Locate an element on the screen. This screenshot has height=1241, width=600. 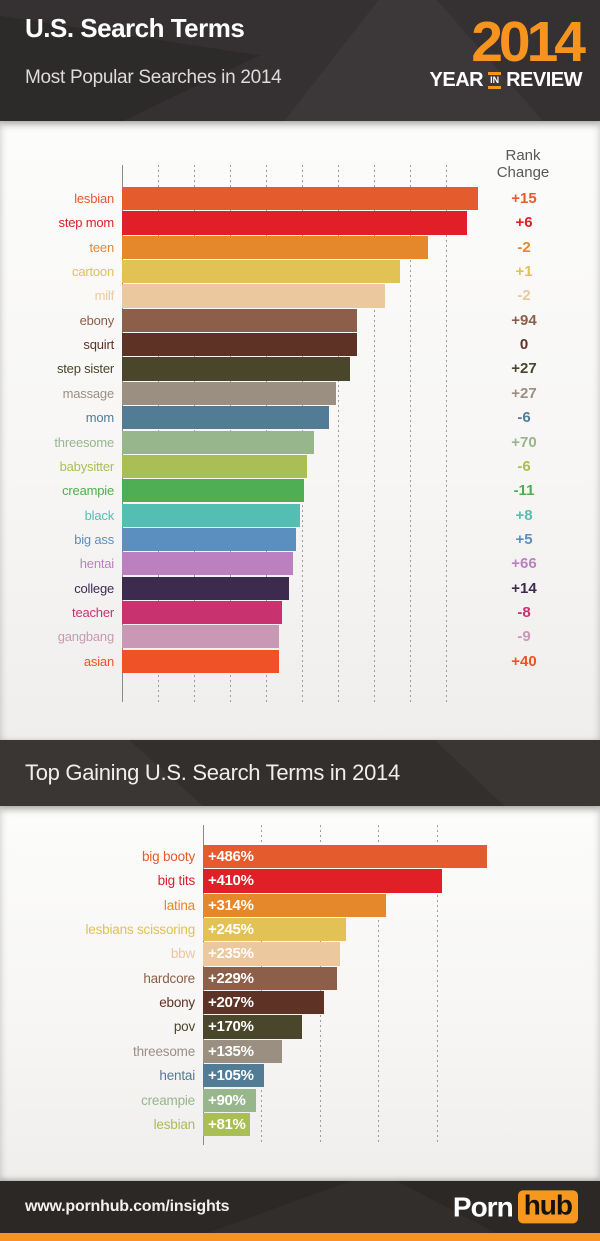
chart-row: hardcore +229% is located at coordinates (300, 978).